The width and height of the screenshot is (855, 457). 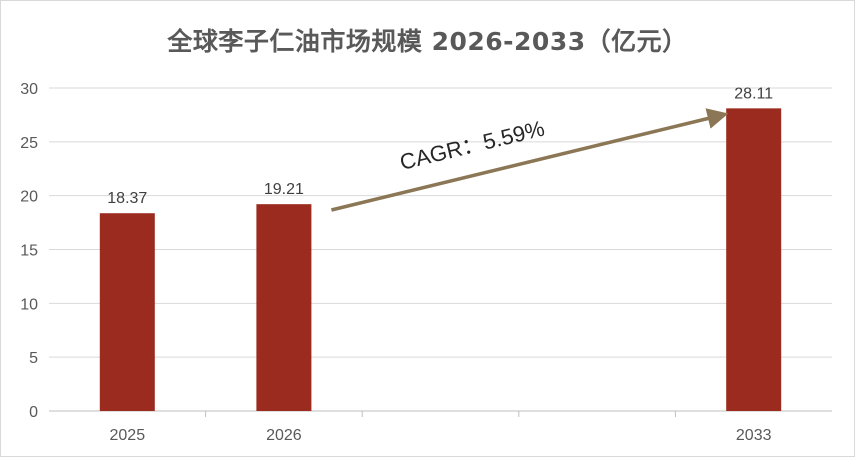 What do you see at coordinates (33, 358) in the screenshot?
I see `y-tick-label: 5` at bounding box center [33, 358].